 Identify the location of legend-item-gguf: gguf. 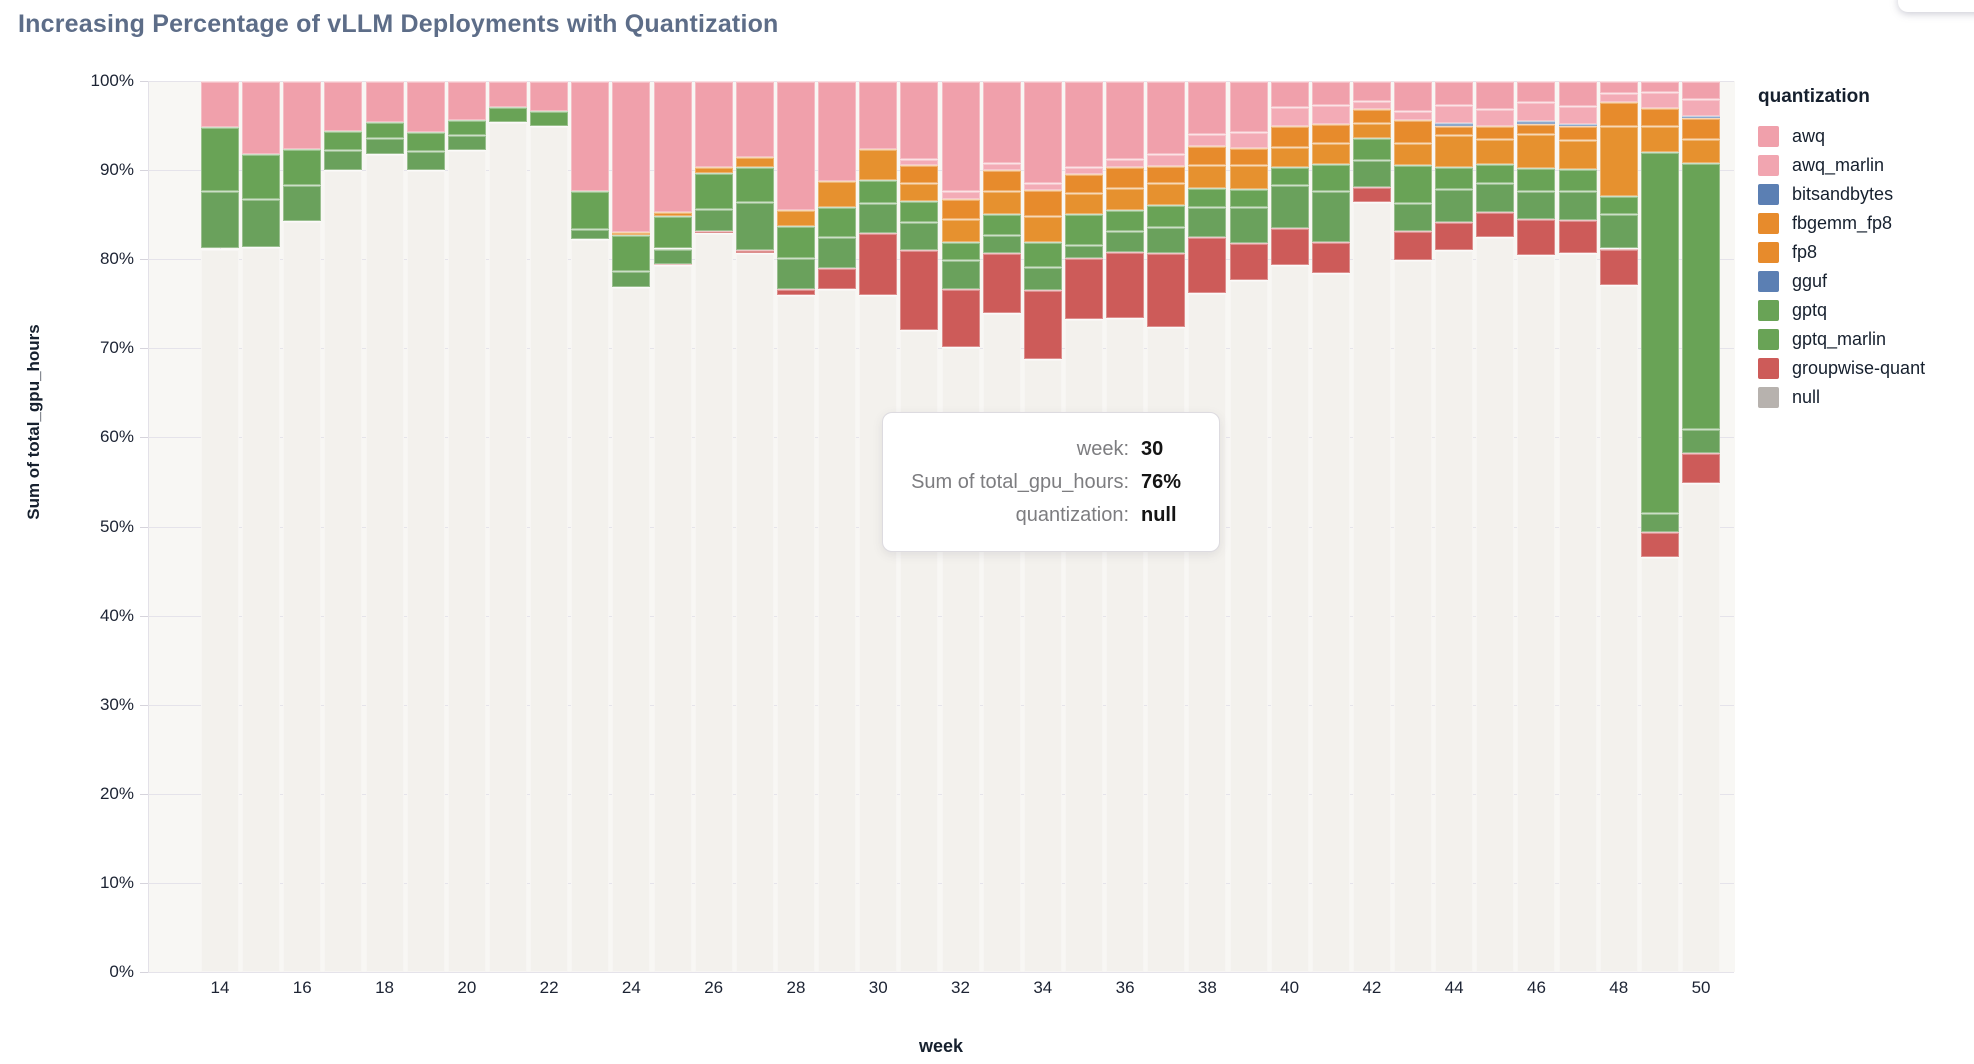
(1863, 281).